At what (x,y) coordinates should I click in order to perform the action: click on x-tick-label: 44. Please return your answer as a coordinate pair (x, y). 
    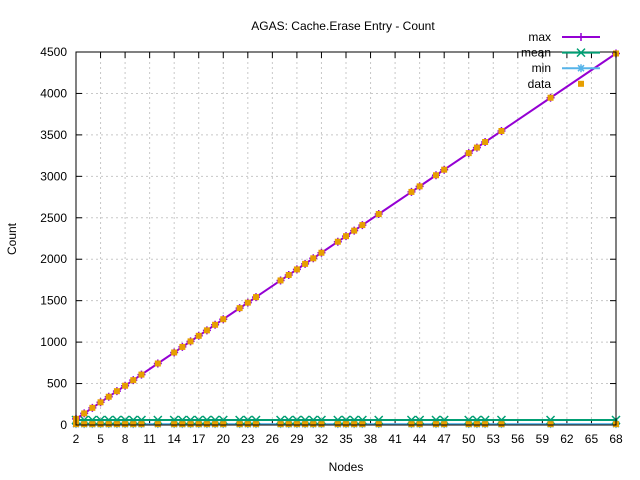
    Looking at the image, I should click on (420, 439).